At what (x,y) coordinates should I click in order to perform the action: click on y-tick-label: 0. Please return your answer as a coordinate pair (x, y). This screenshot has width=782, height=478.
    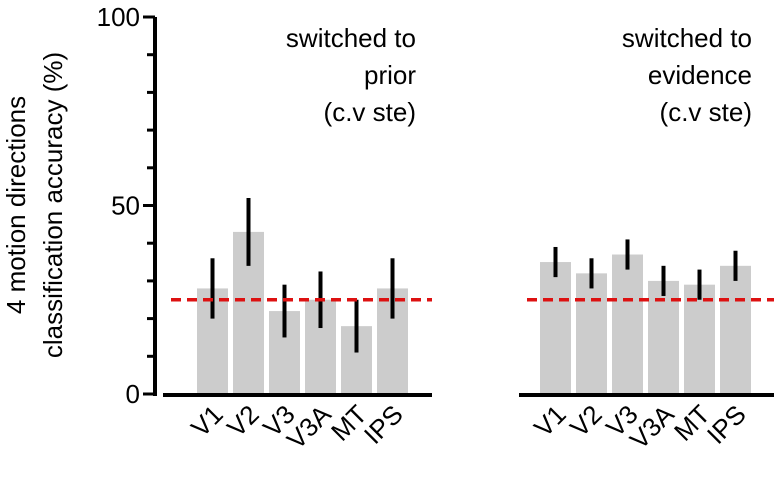
    Looking at the image, I should click on (133, 394).